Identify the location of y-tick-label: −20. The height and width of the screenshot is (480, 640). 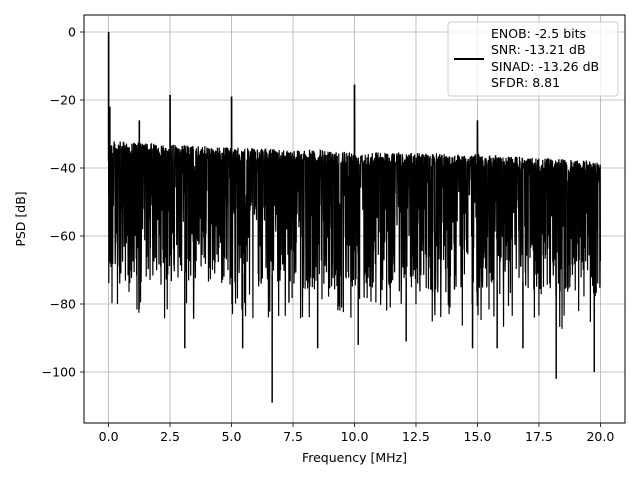
(63, 100).